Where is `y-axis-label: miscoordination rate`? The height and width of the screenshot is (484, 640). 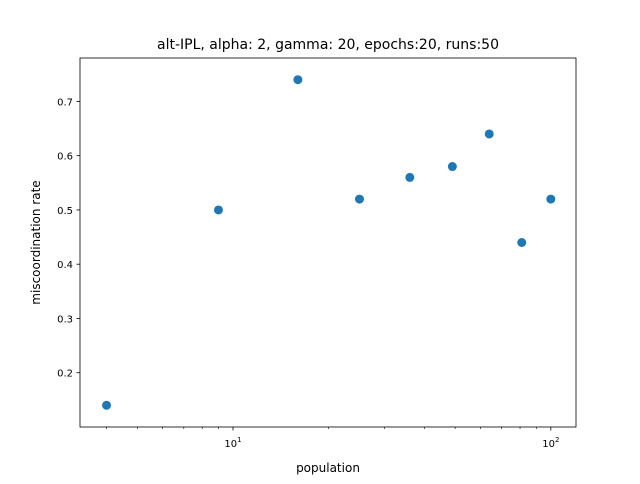 y-axis-label: miscoordination rate is located at coordinates (36, 242).